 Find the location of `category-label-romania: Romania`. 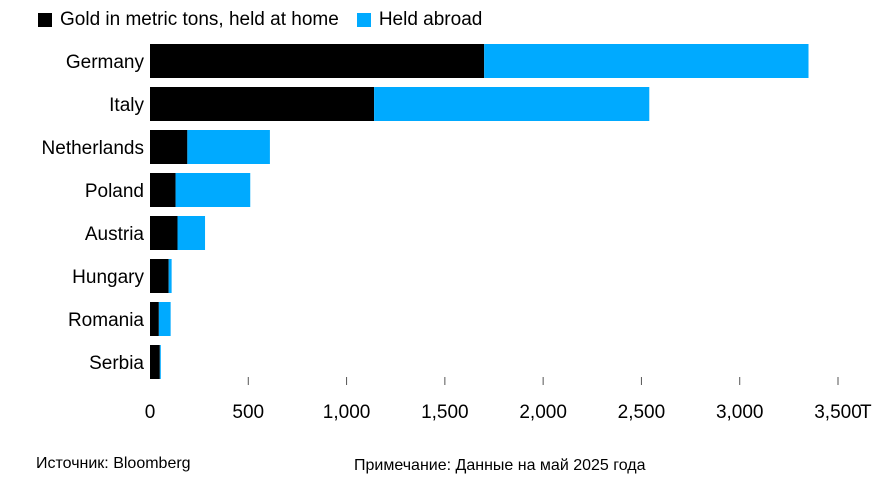

category-label-romania: Romania is located at coordinates (106, 320).